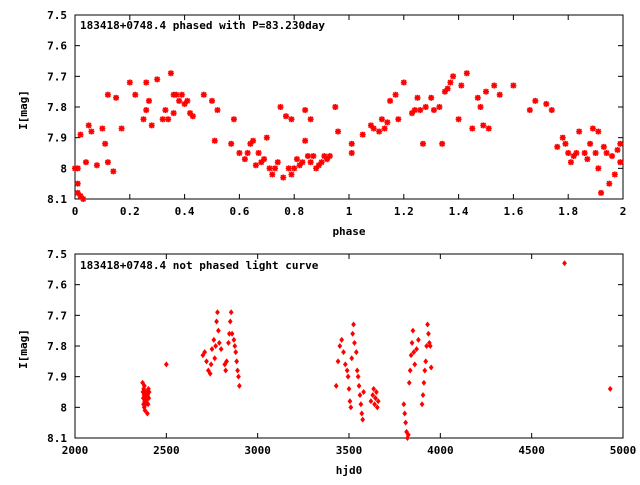 The image size is (640, 485). I want to click on x-tick-label: 1.2, so click(404, 211).